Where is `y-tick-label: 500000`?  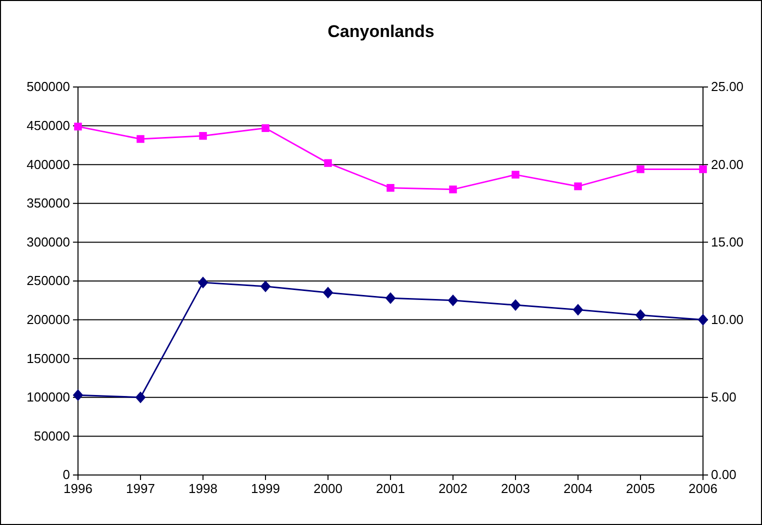
y-tick-label: 500000 is located at coordinates (48, 86).